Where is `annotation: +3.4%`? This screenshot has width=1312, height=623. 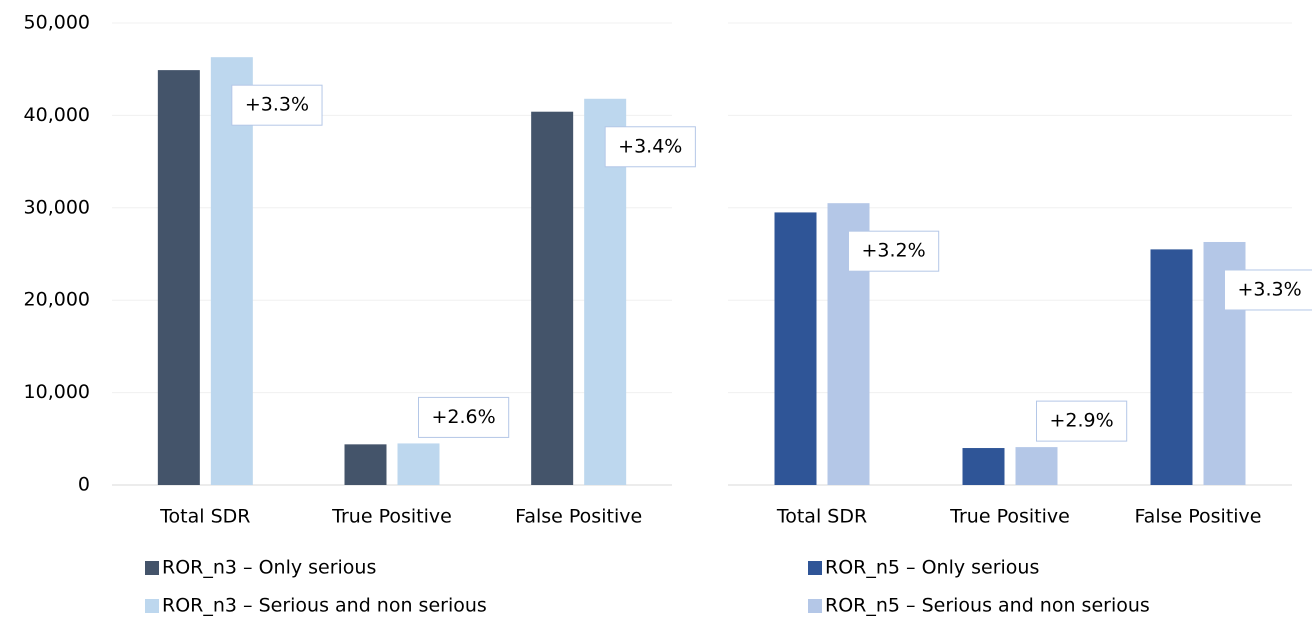 annotation: +3.4% is located at coordinates (650, 146).